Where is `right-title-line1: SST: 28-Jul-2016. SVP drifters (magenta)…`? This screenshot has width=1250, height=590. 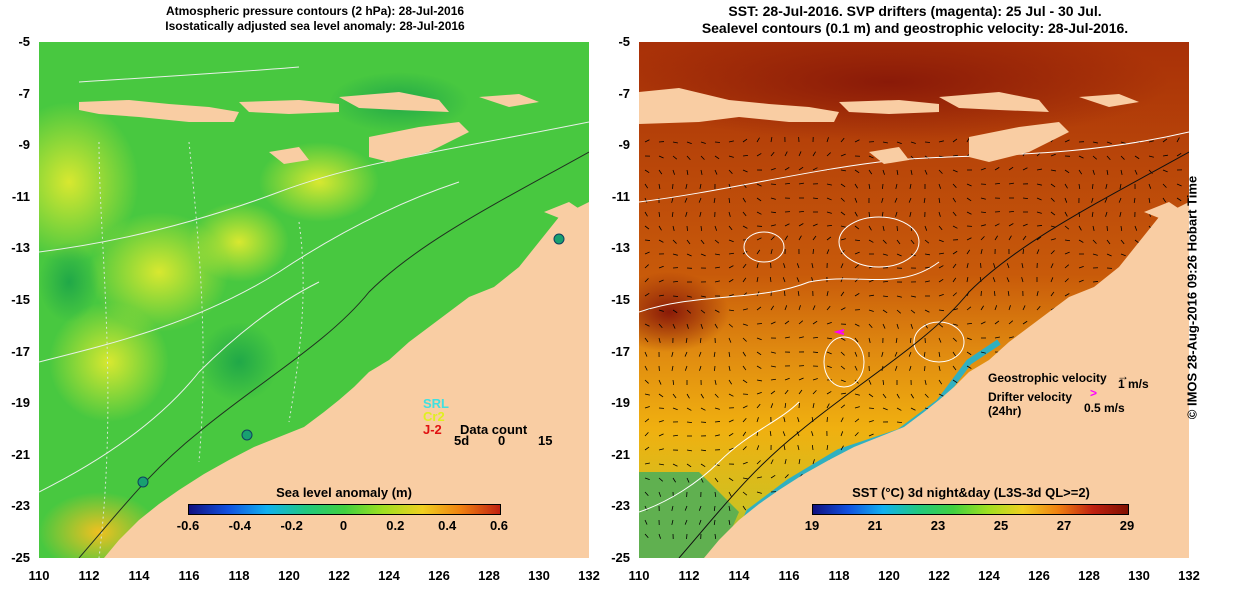
right-title-line1: SST: 28-Jul-2016. SVP drifters (magenta)… is located at coordinates (915, 11).